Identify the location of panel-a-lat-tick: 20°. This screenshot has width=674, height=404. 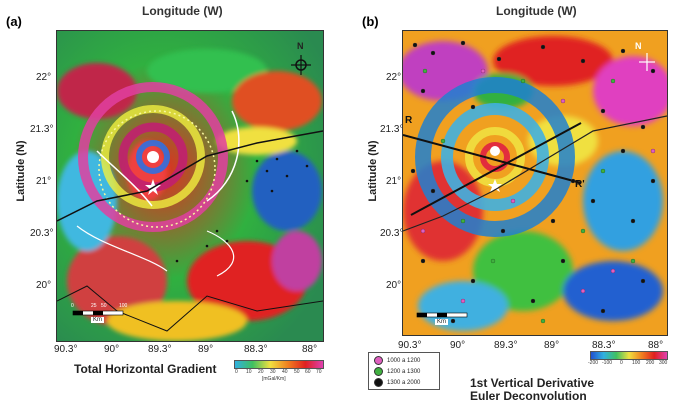
(44, 285).